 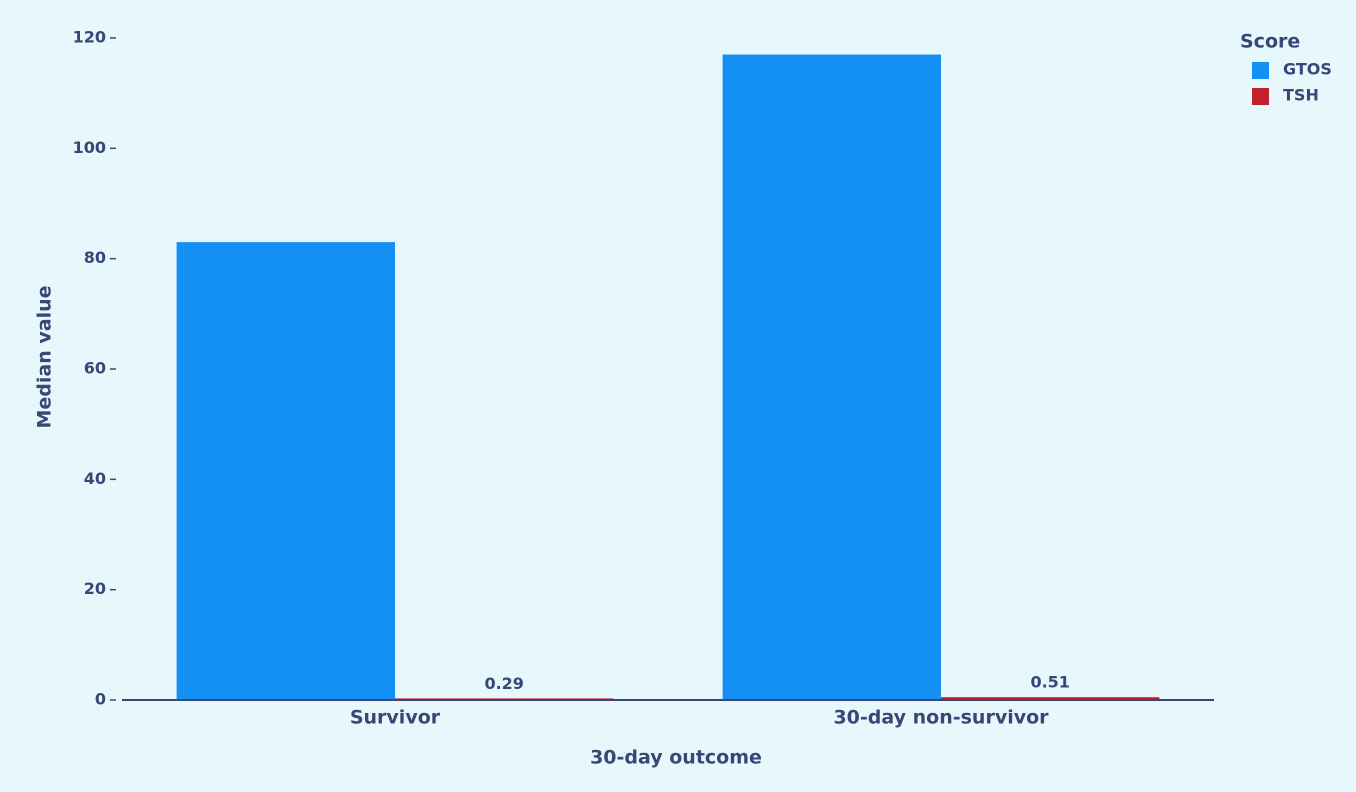 I want to click on y-tick-label: 20, so click(x=95, y=588).